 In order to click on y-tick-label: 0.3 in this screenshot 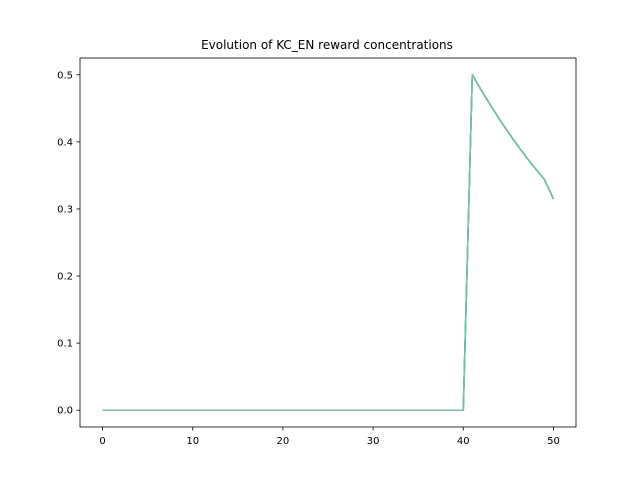, I will do `click(65, 209)`.